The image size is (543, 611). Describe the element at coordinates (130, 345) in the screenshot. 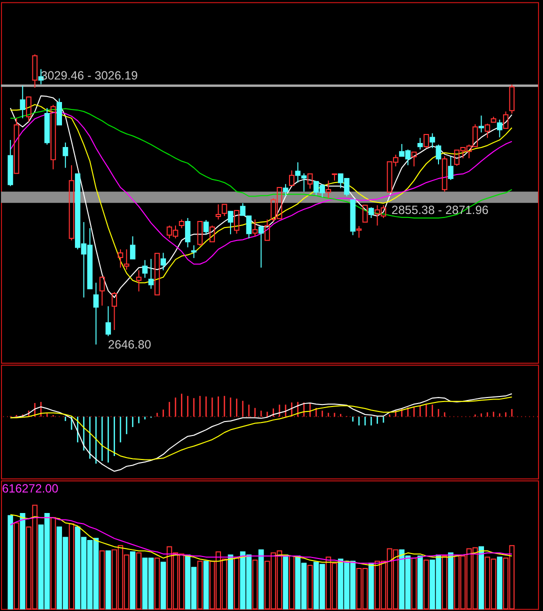

I see `annotation: 2646.80` at that location.